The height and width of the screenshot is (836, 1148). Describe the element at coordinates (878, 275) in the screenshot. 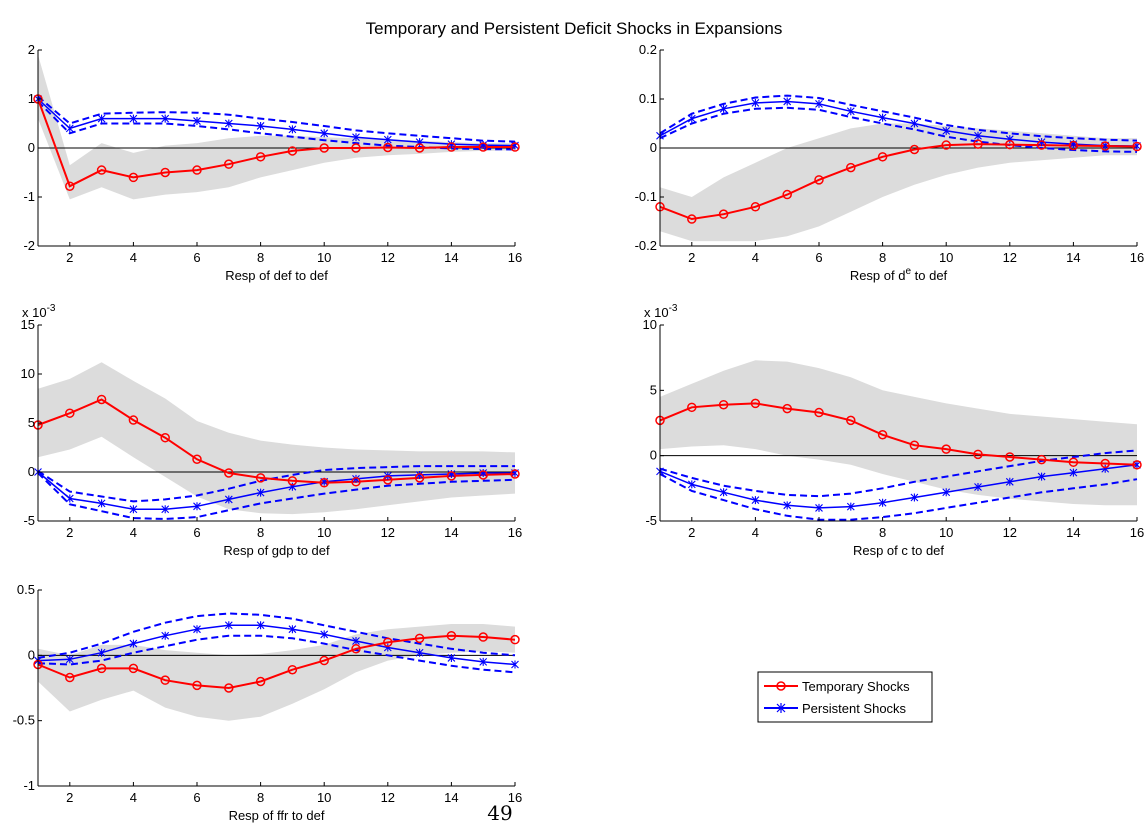

I see `x-axis-label-text: Resp of d` at that location.